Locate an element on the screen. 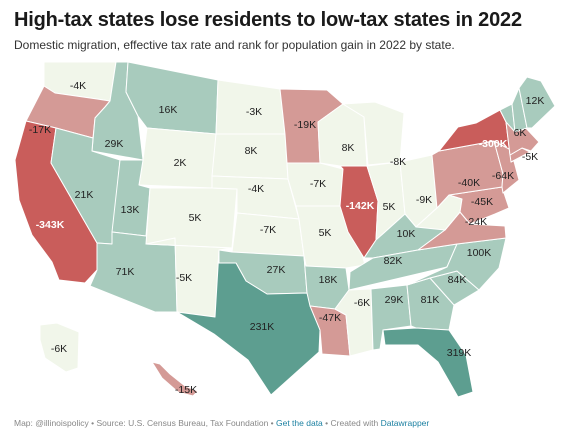 This screenshot has width=569, height=439. state-label-tn: 82K is located at coordinates (393, 261).